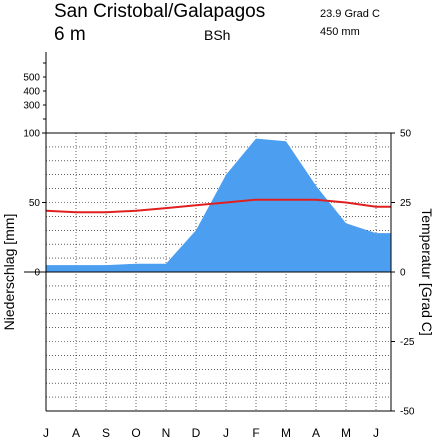 The width and height of the screenshot is (433, 440). Describe the element at coordinates (31, 106) in the screenshot. I see `left-tick-label-compressed: 300` at that location.